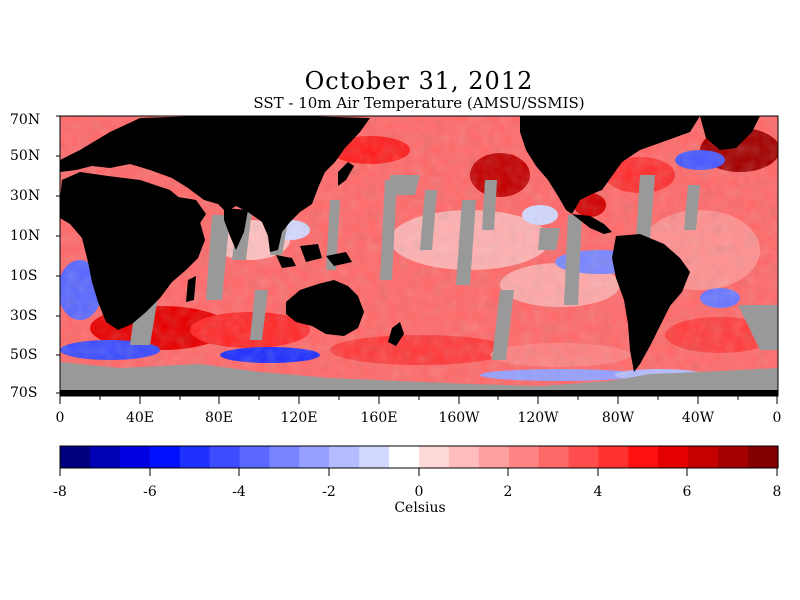 The height and width of the screenshot is (600, 800). I want to click on colorbar-tick-0: 0, so click(419, 492).